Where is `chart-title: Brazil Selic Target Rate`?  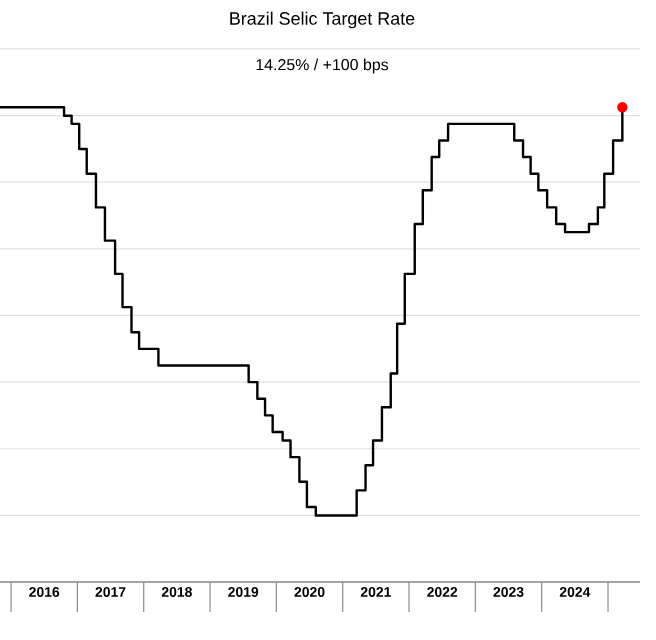 chart-title: Brazil Selic Target Rate is located at coordinates (322, 20).